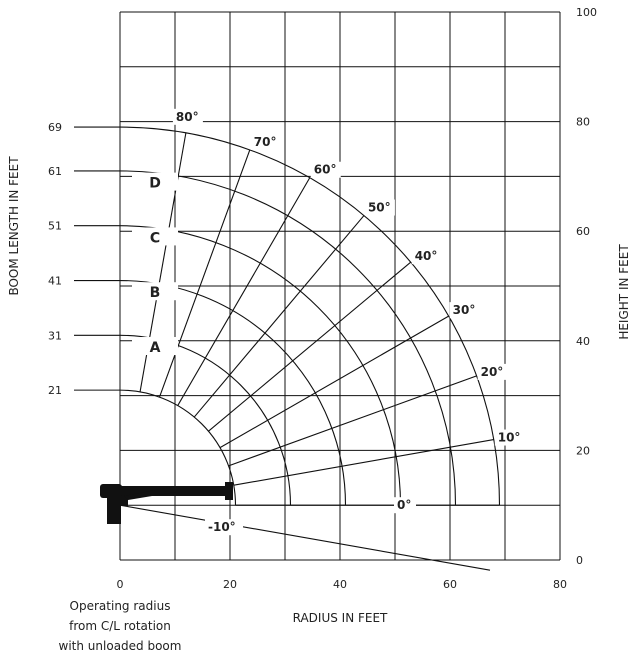  Describe the element at coordinates (579, 560) in the screenshot. I see `y-tick-label: 0` at that location.